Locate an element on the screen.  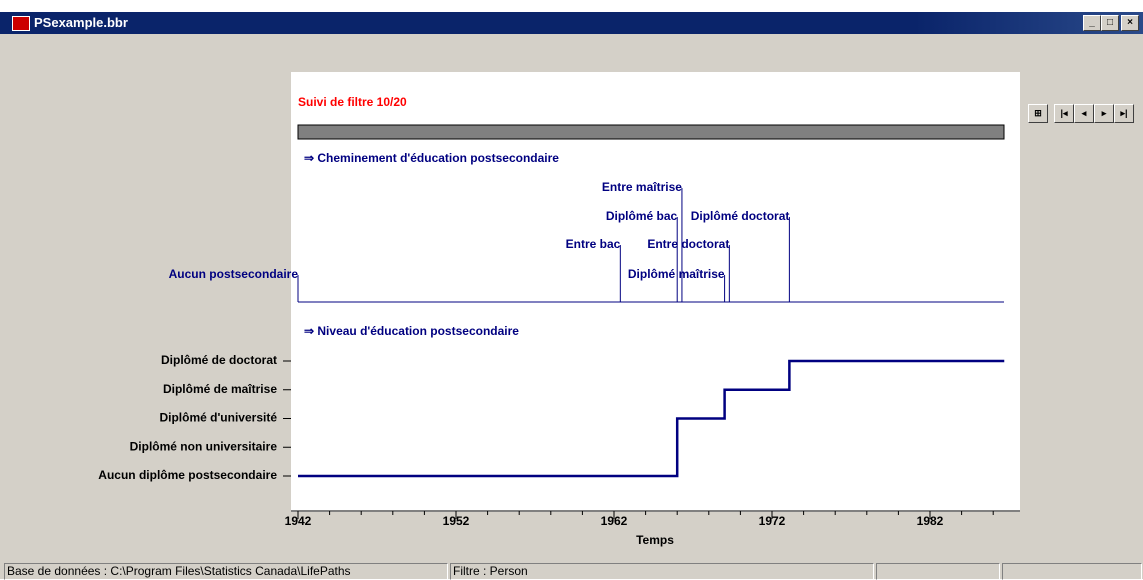
section-title: ⇒ Niveau d'éducation postsecondaire is located at coordinates (411, 331).